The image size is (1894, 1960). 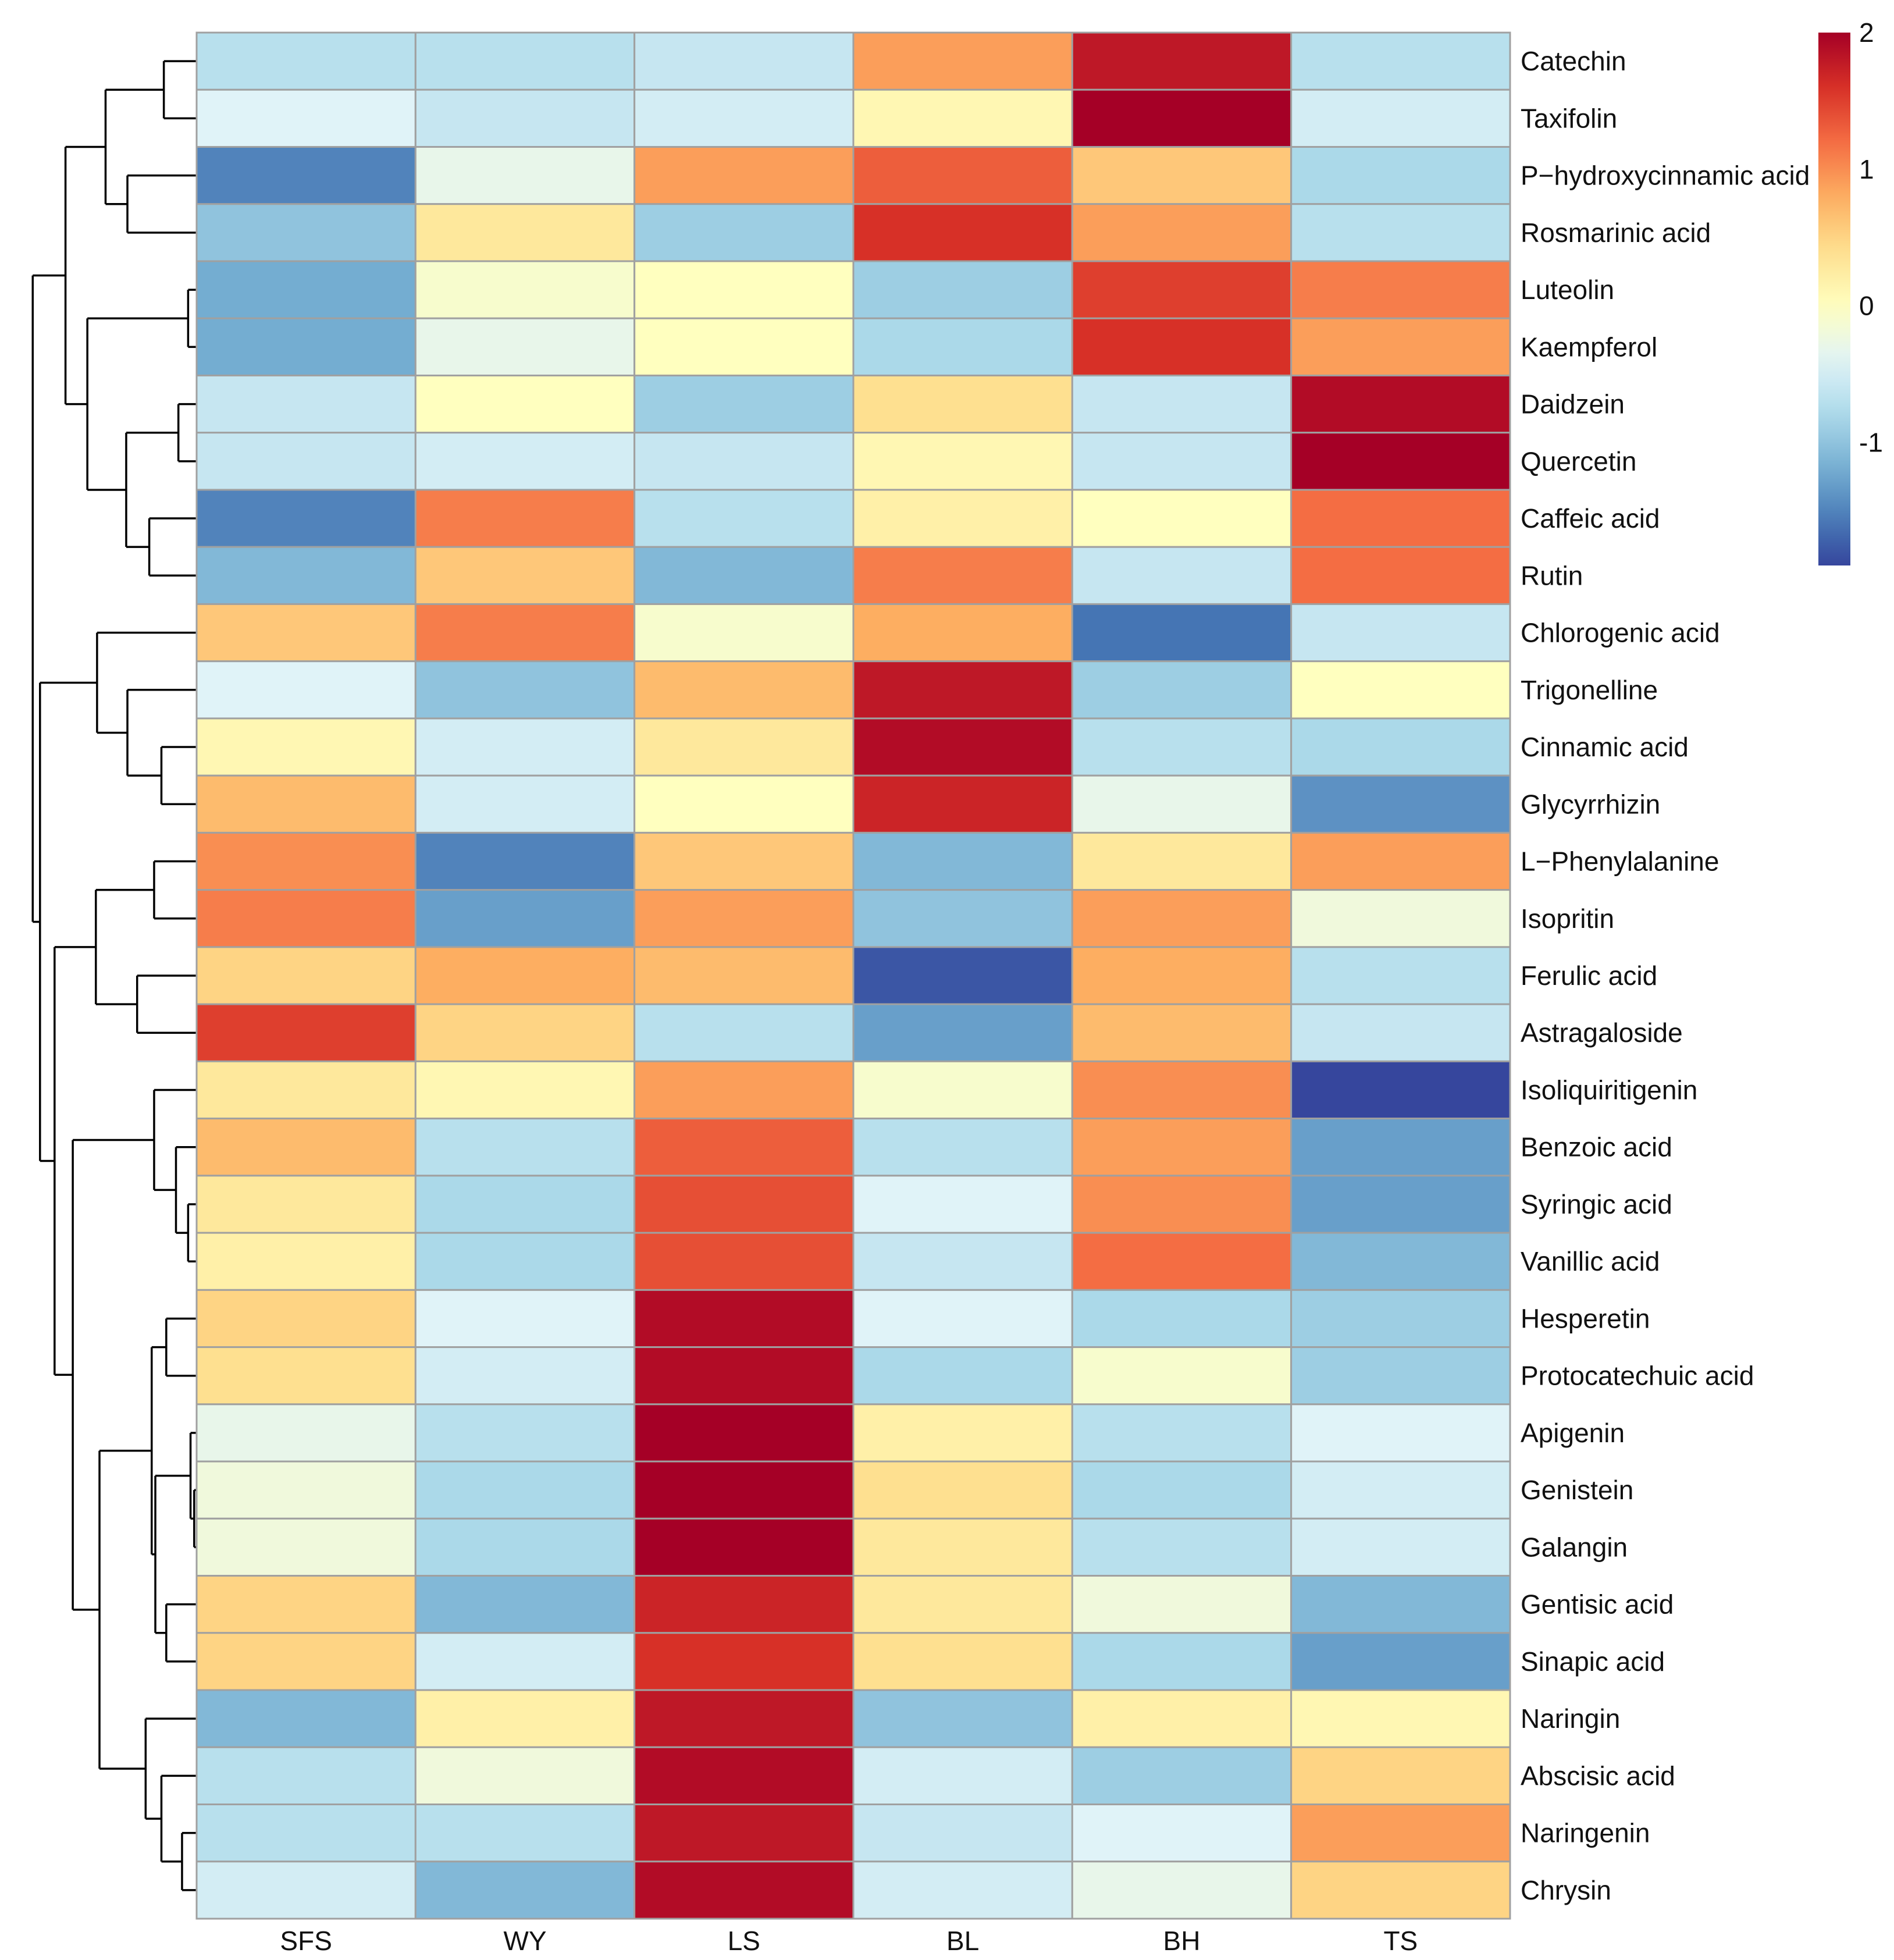 I want to click on row-label: Chrysin, so click(x=1566, y=1890).